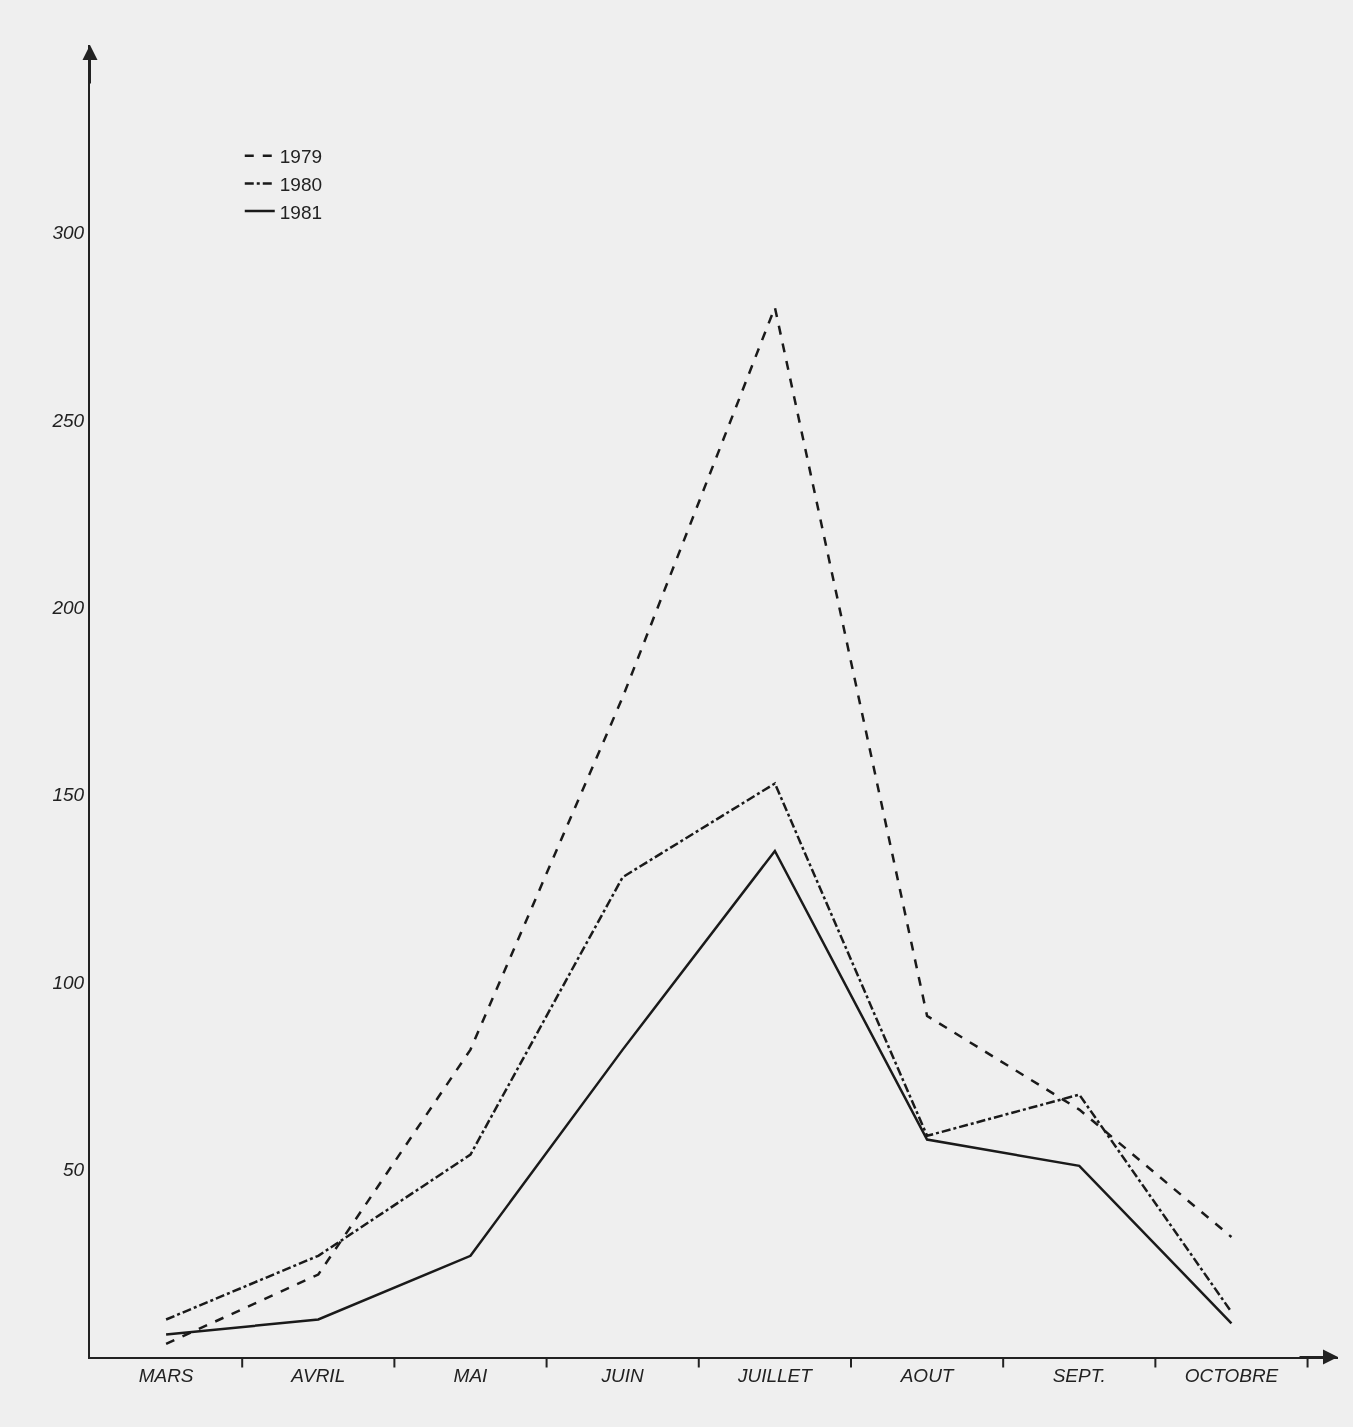 The height and width of the screenshot is (1427, 1353). I want to click on legend-label: 1980, so click(301, 184).